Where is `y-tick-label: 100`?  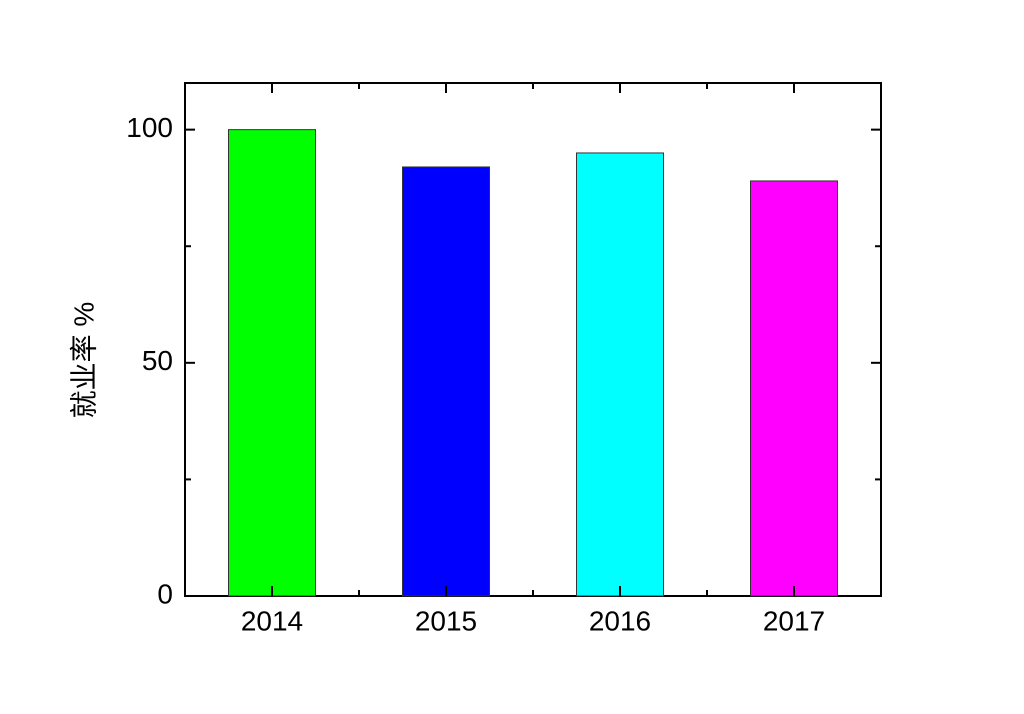
y-tick-label: 100 is located at coordinates (149, 127).